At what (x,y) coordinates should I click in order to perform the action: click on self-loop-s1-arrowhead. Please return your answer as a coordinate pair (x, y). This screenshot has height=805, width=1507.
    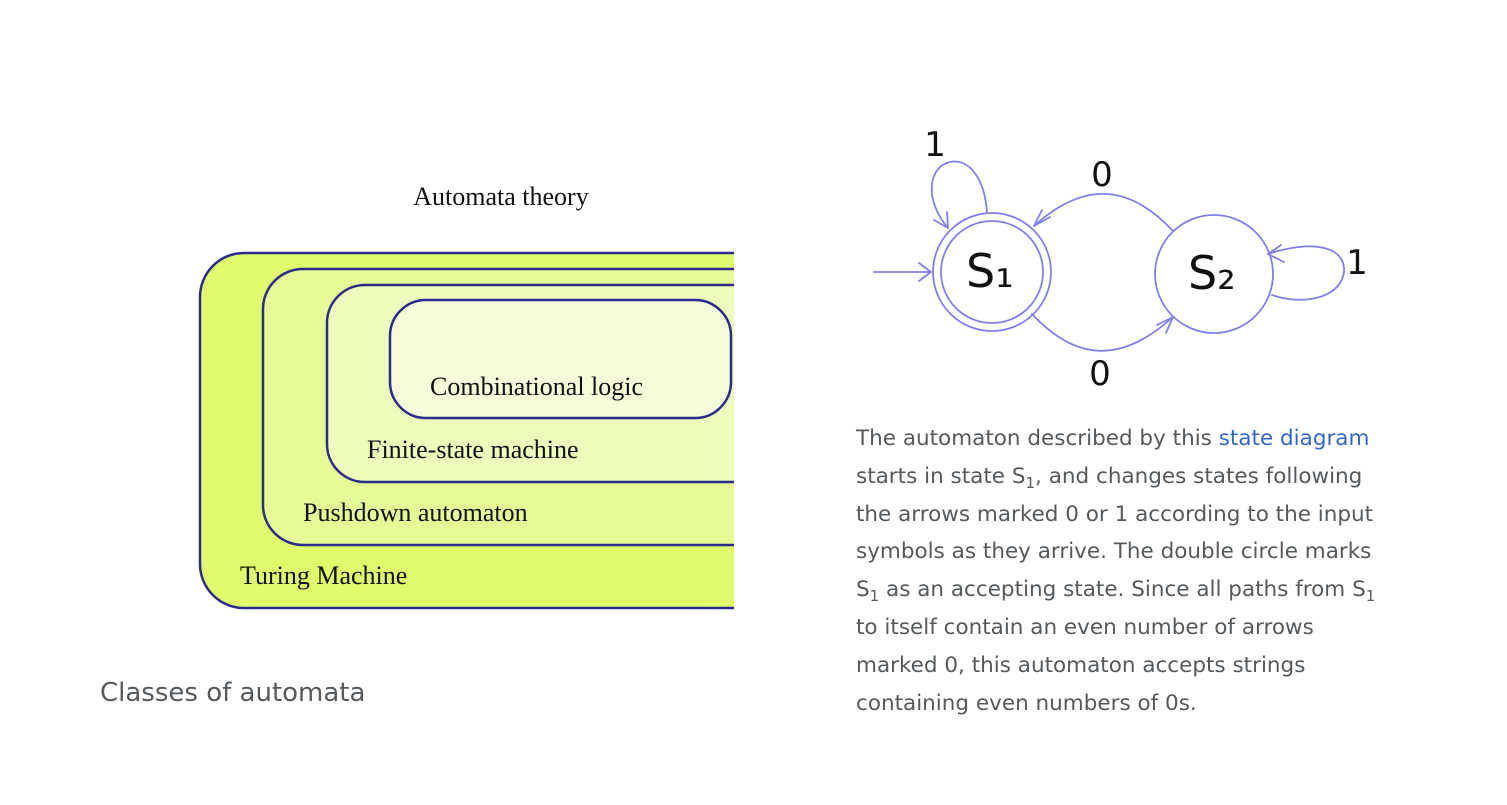
    Looking at the image, I should click on (941, 220).